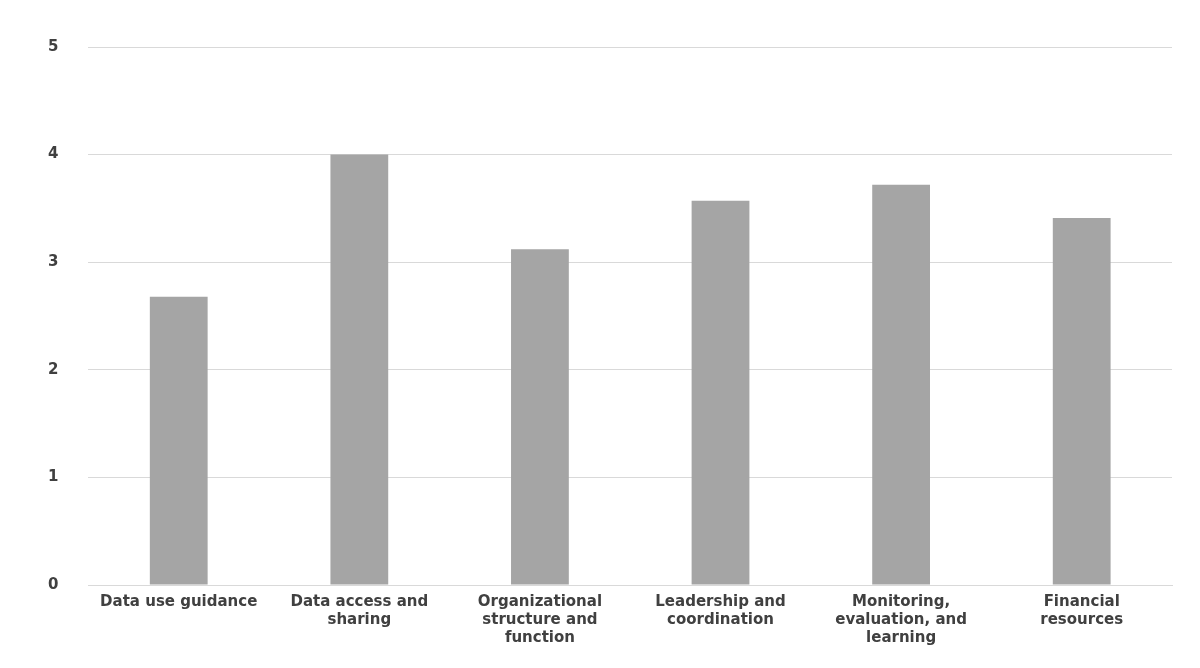 This screenshot has height=668, width=1200. Describe the element at coordinates (53, 45) in the screenshot. I see `y-tick-label: 5` at that location.